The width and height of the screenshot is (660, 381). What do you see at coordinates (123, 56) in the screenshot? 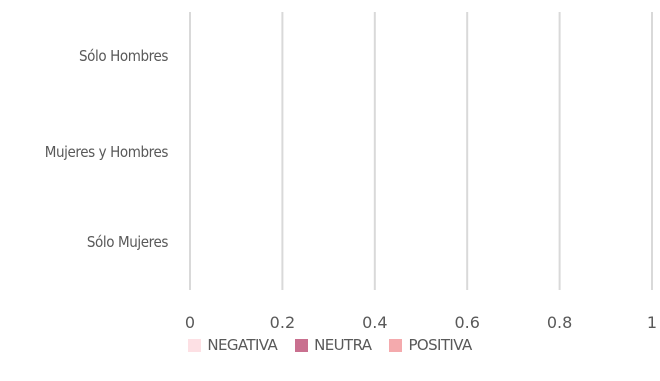
I see `category-label-solo-hombres: Sólo Hombres` at bounding box center [123, 56].